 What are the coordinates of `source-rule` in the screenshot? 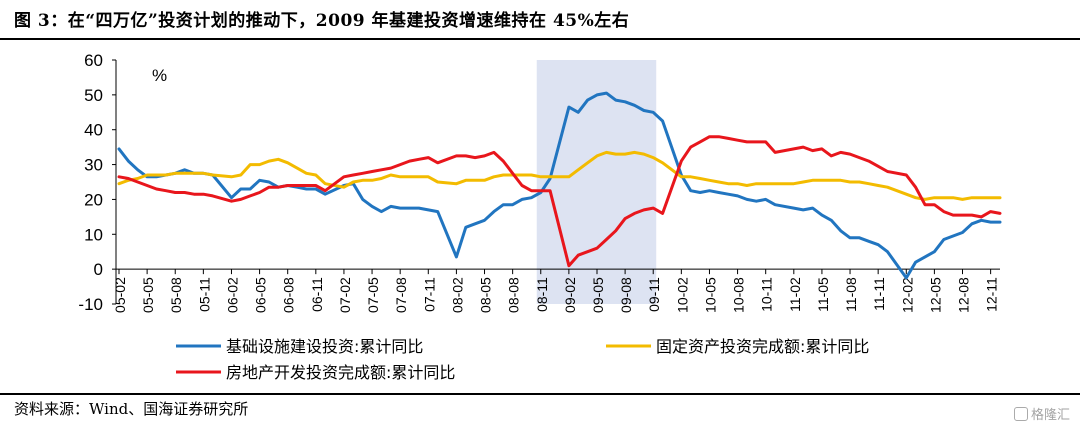 It's located at (540, 394).